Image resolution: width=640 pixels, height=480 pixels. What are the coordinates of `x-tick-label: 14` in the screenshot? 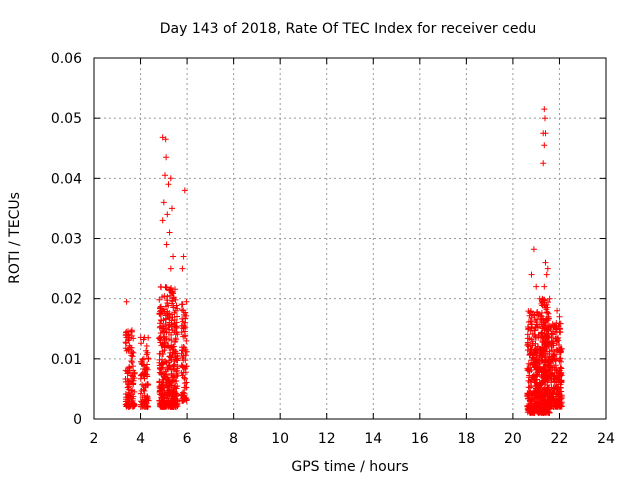 It's located at (373, 439).